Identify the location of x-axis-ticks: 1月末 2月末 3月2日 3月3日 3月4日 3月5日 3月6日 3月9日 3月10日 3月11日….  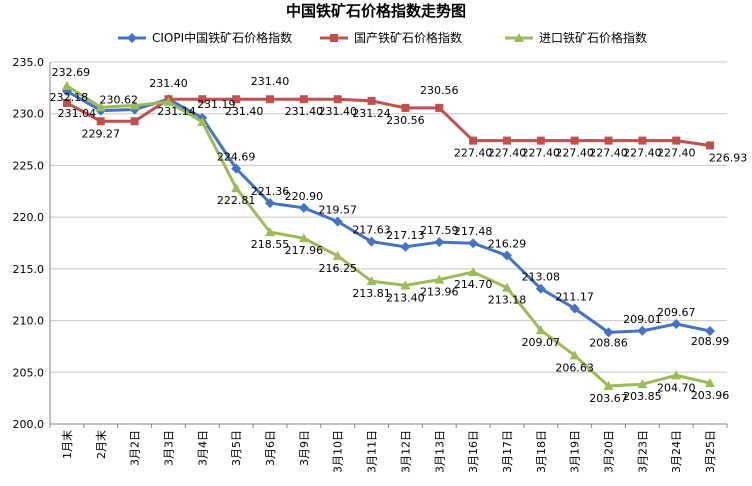
(388, 451).